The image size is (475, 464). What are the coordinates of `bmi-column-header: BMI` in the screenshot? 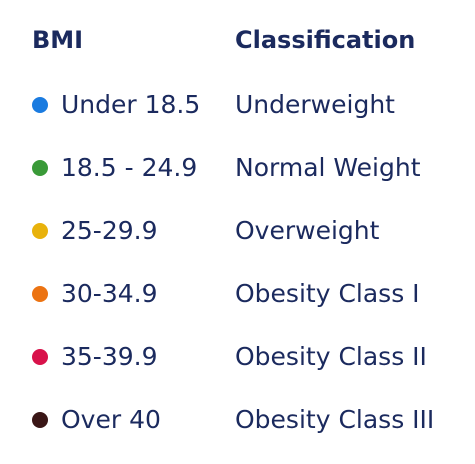 It's located at (58, 40).